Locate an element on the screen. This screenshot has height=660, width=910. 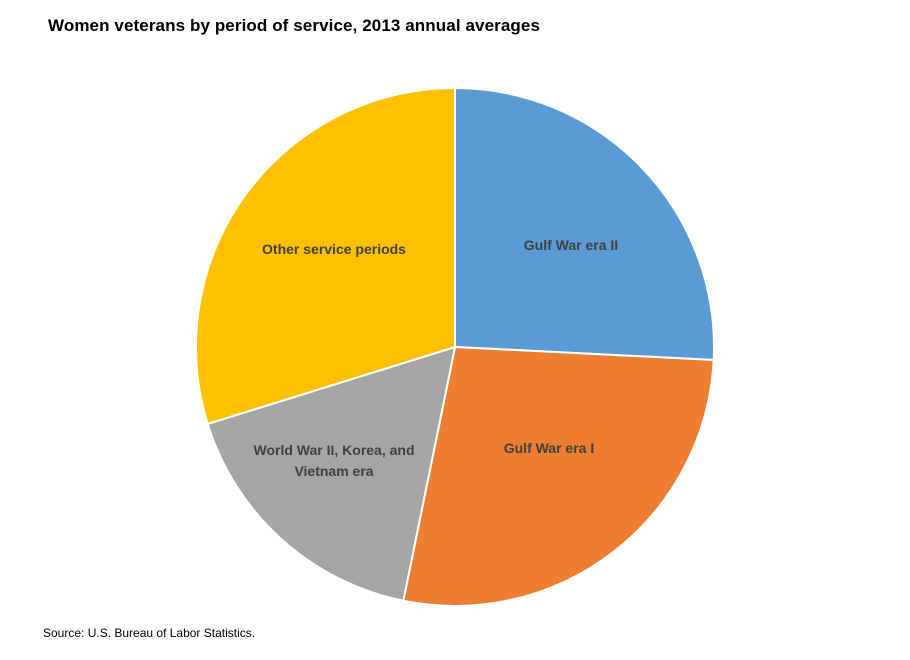
pie-slice-gulf-war-era-i is located at coordinates (558, 476).